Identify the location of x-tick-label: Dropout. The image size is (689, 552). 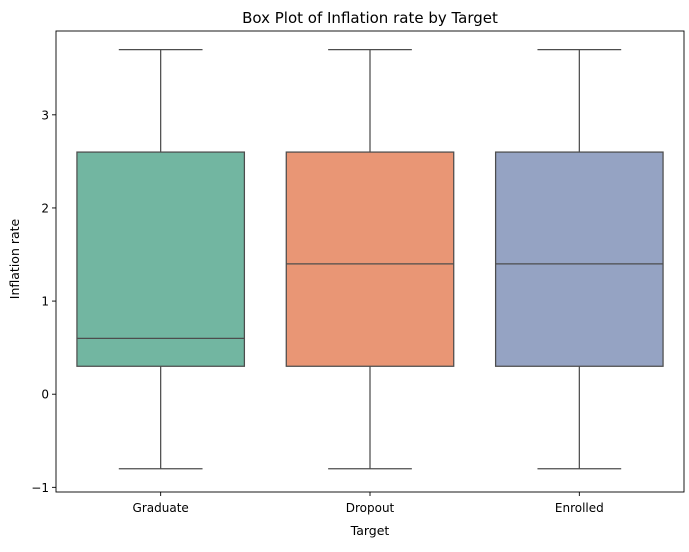
(370, 508).